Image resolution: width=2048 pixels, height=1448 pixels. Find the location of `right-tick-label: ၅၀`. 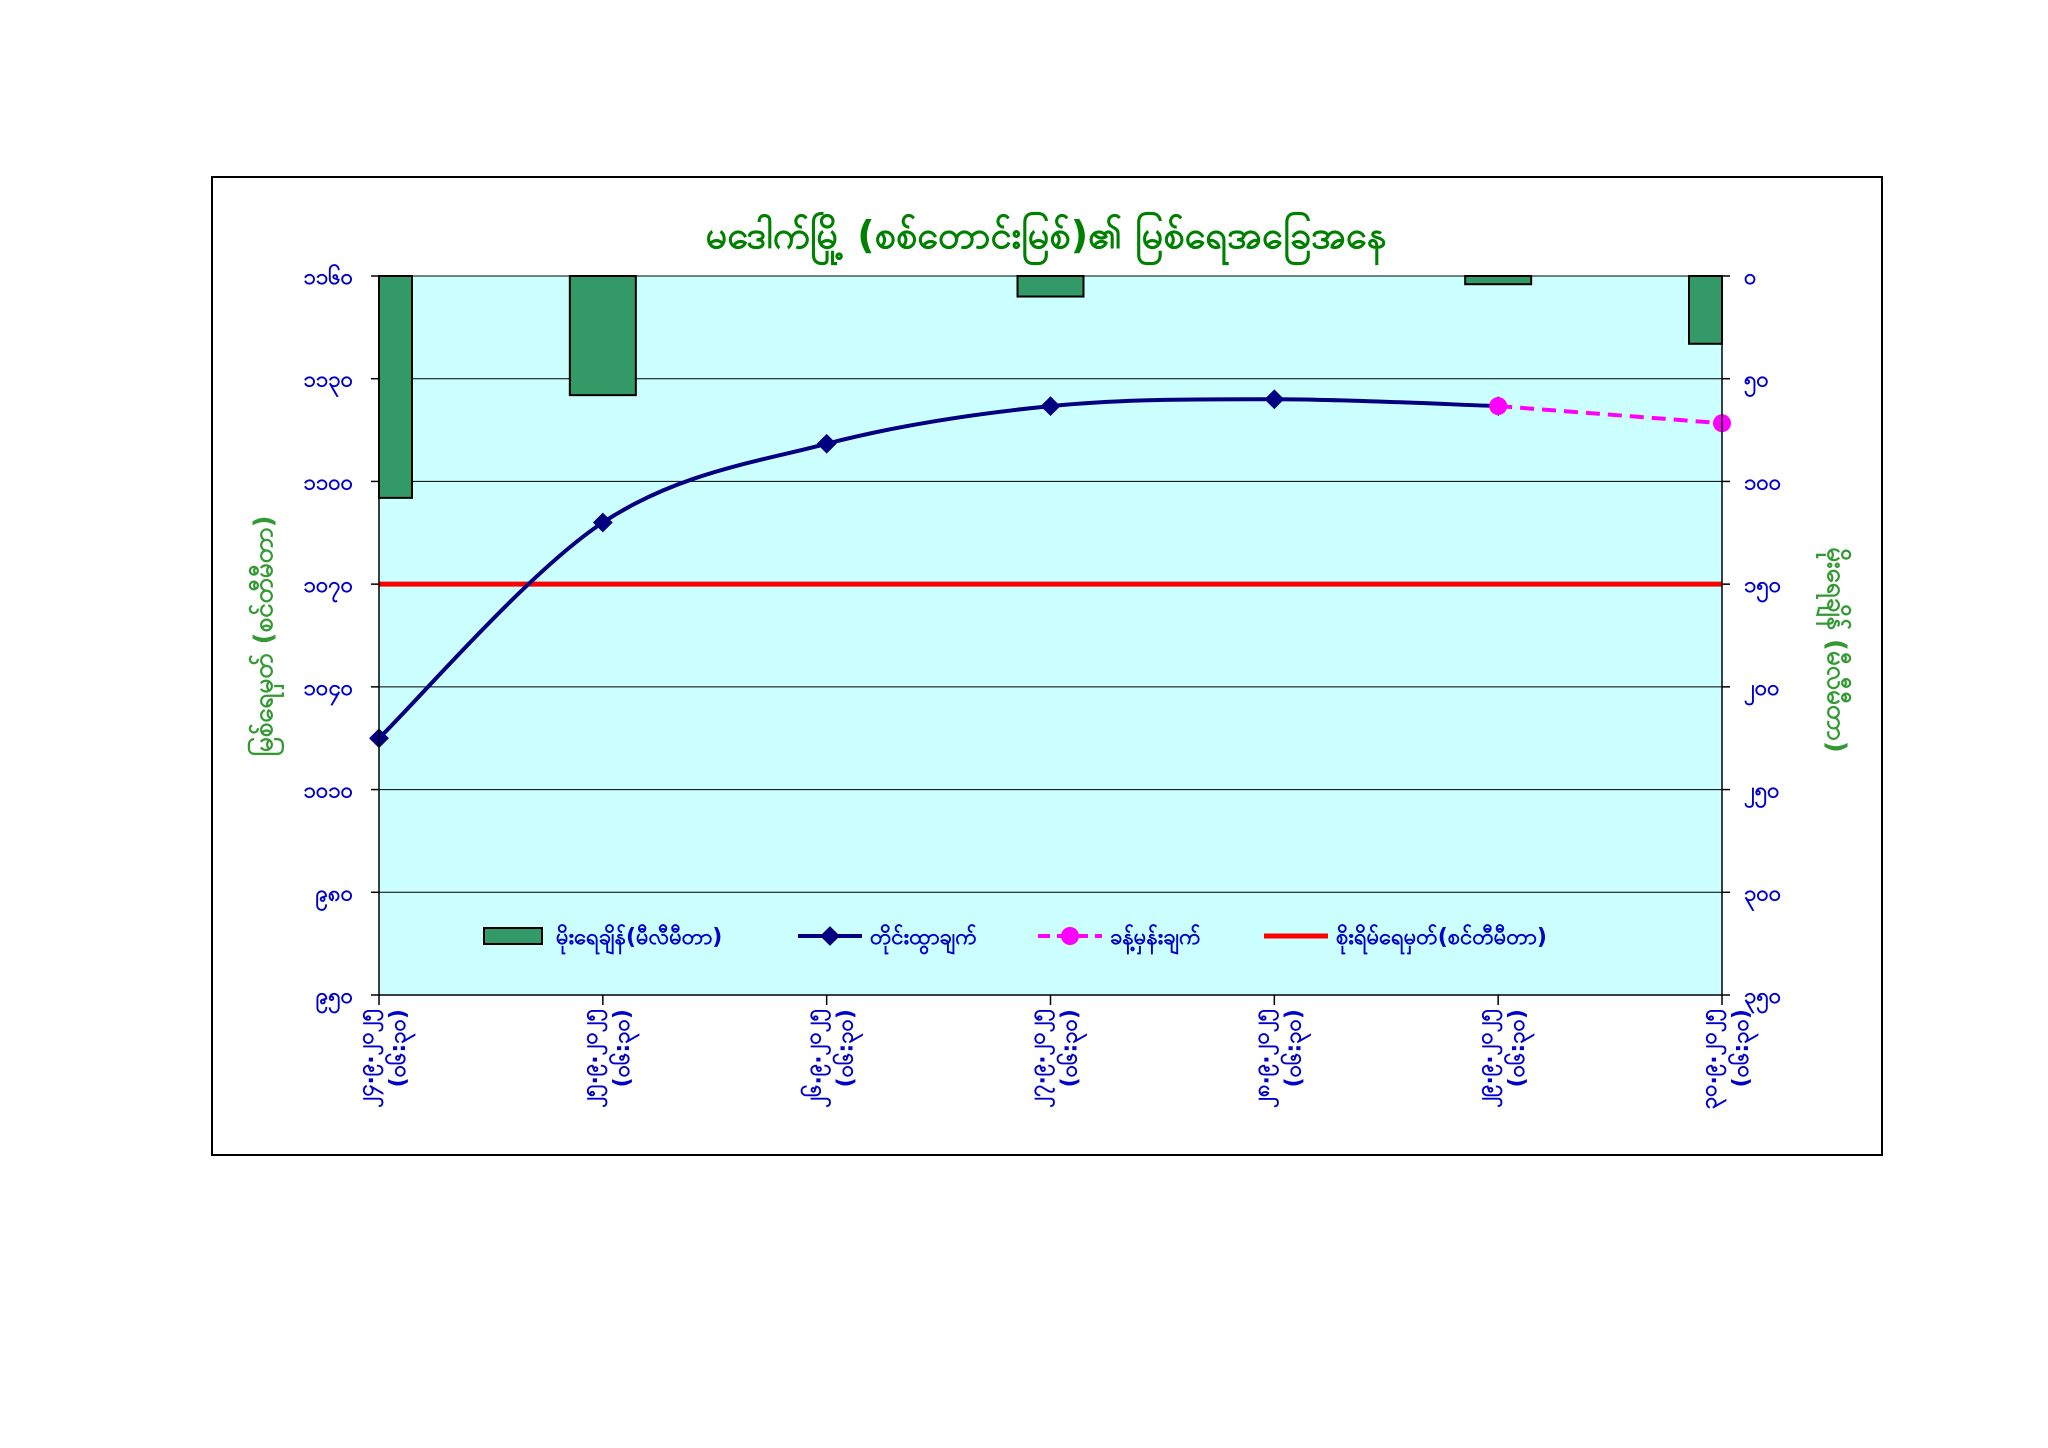

right-tick-label: ၅၀ is located at coordinates (1756, 383).